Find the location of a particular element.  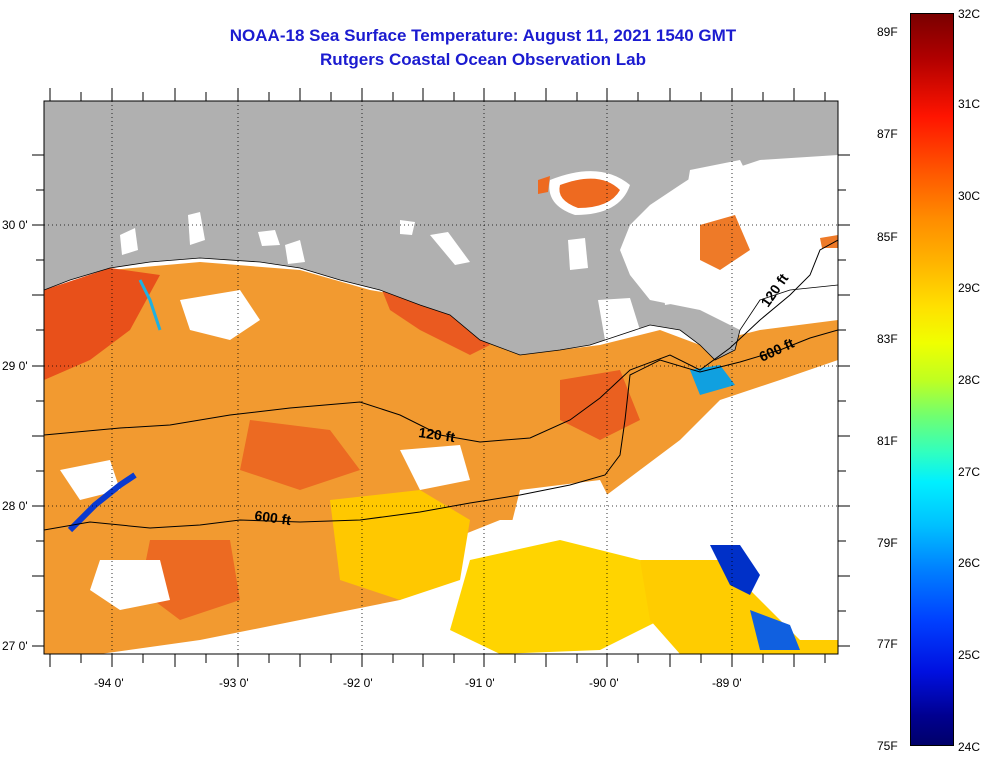

colorbar-f-label: 79F is located at coordinates (887, 543).